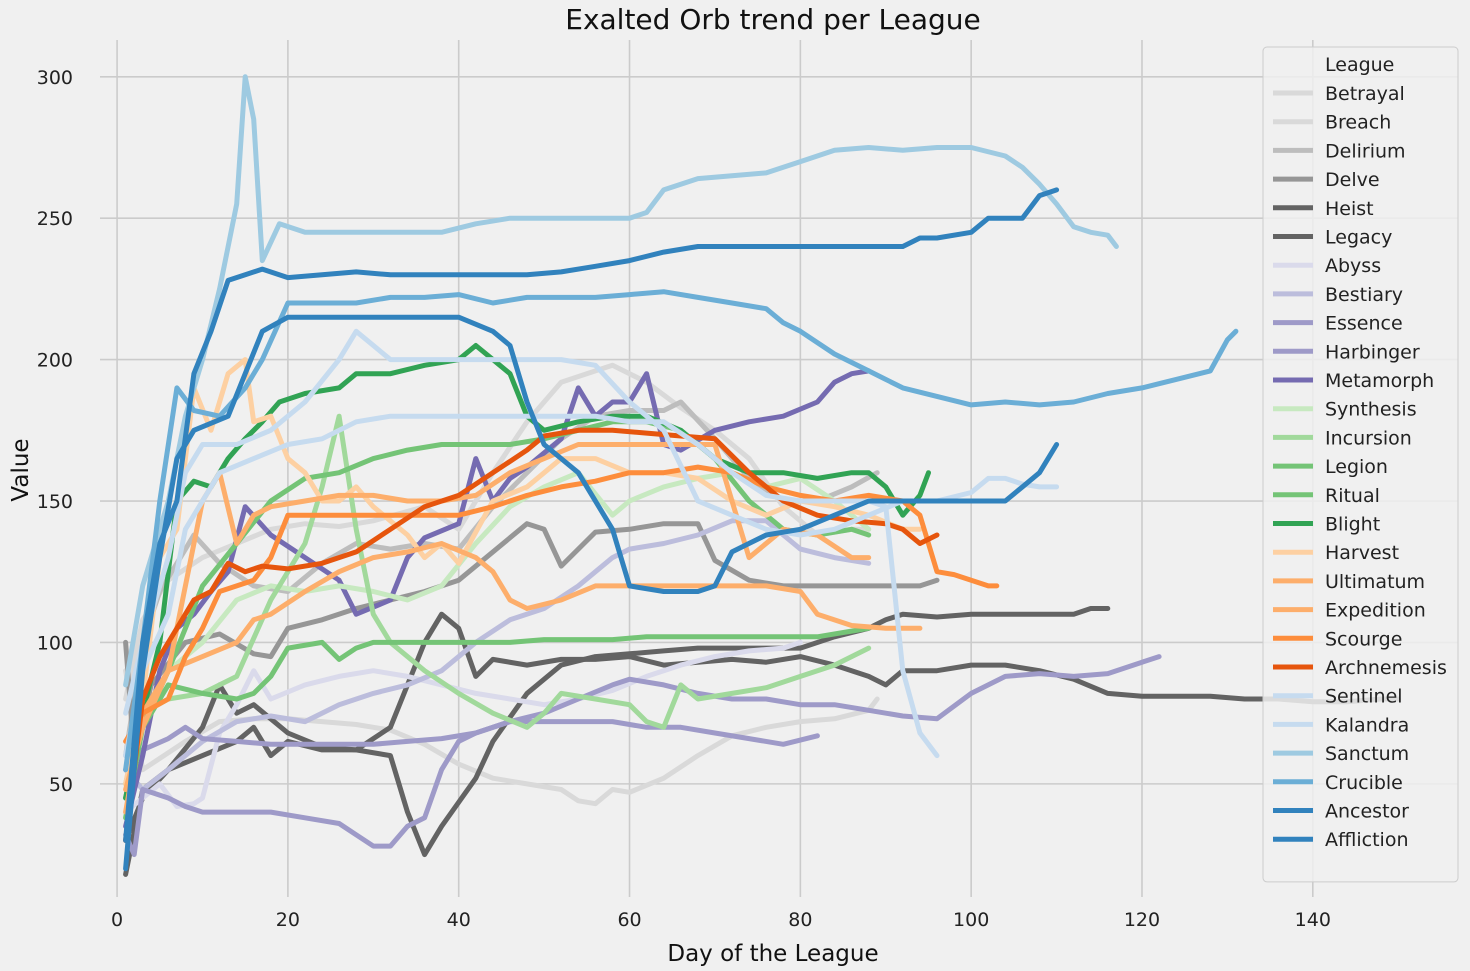 The width and height of the screenshot is (1470, 971). What do you see at coordinates (55, 361) in the screenshot?
I see `y-tick-label: 200` at bounding box center [55, 361].